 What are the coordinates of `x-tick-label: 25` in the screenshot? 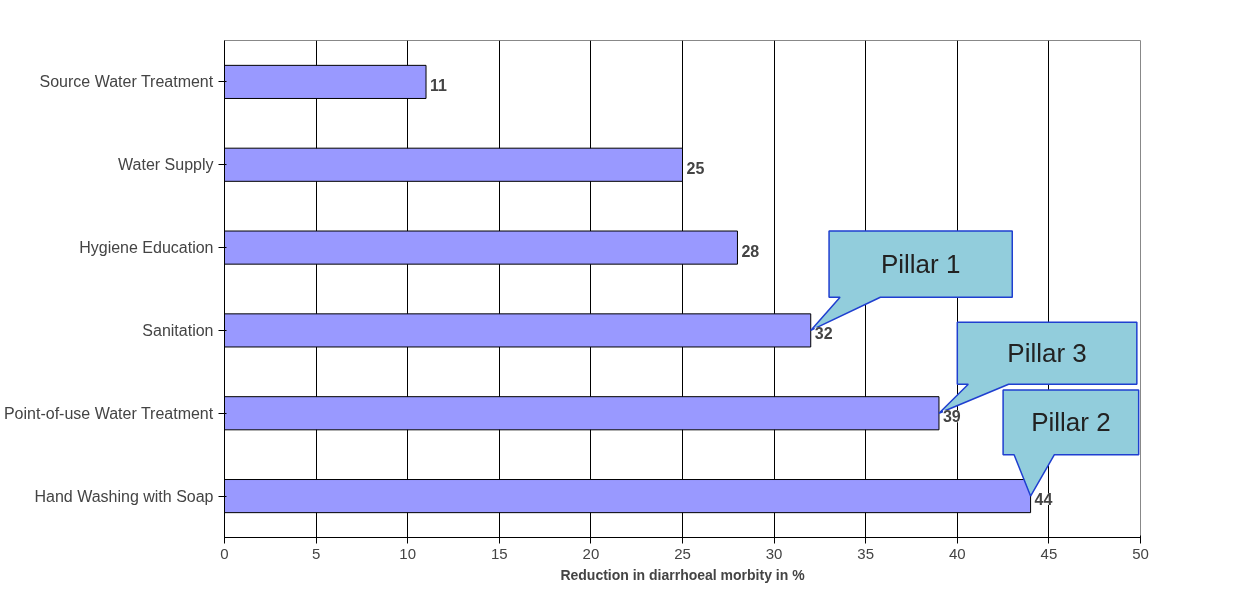 It's located at (682, 553).